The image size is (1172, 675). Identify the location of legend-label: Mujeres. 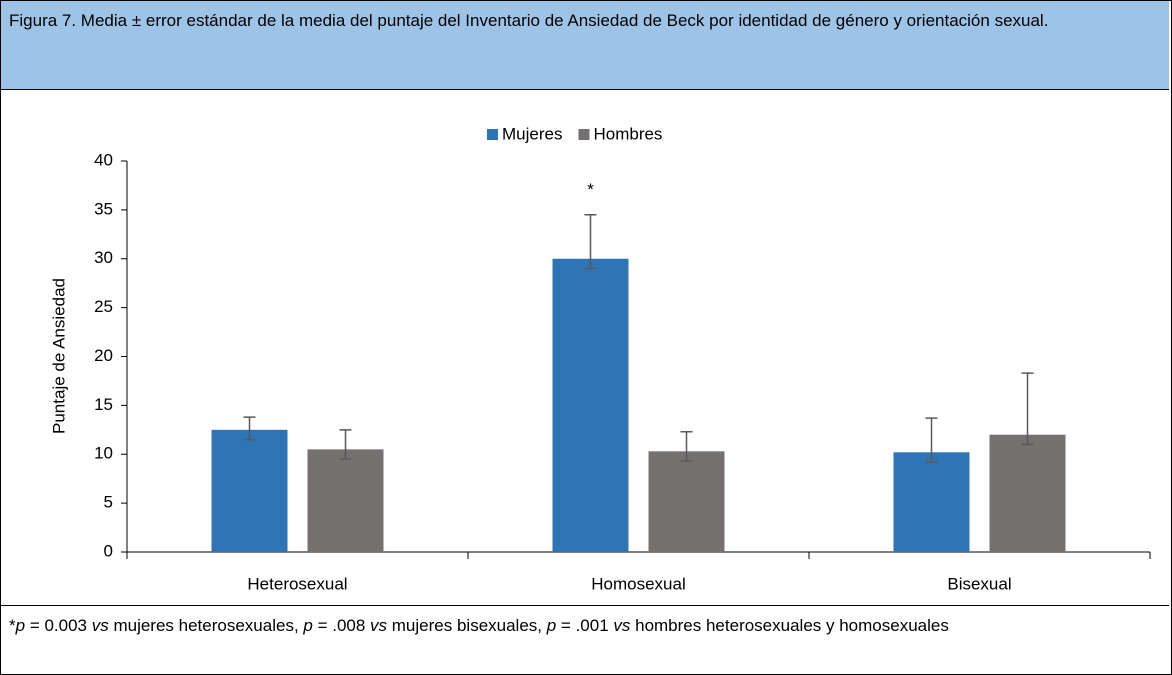
(532, 133).